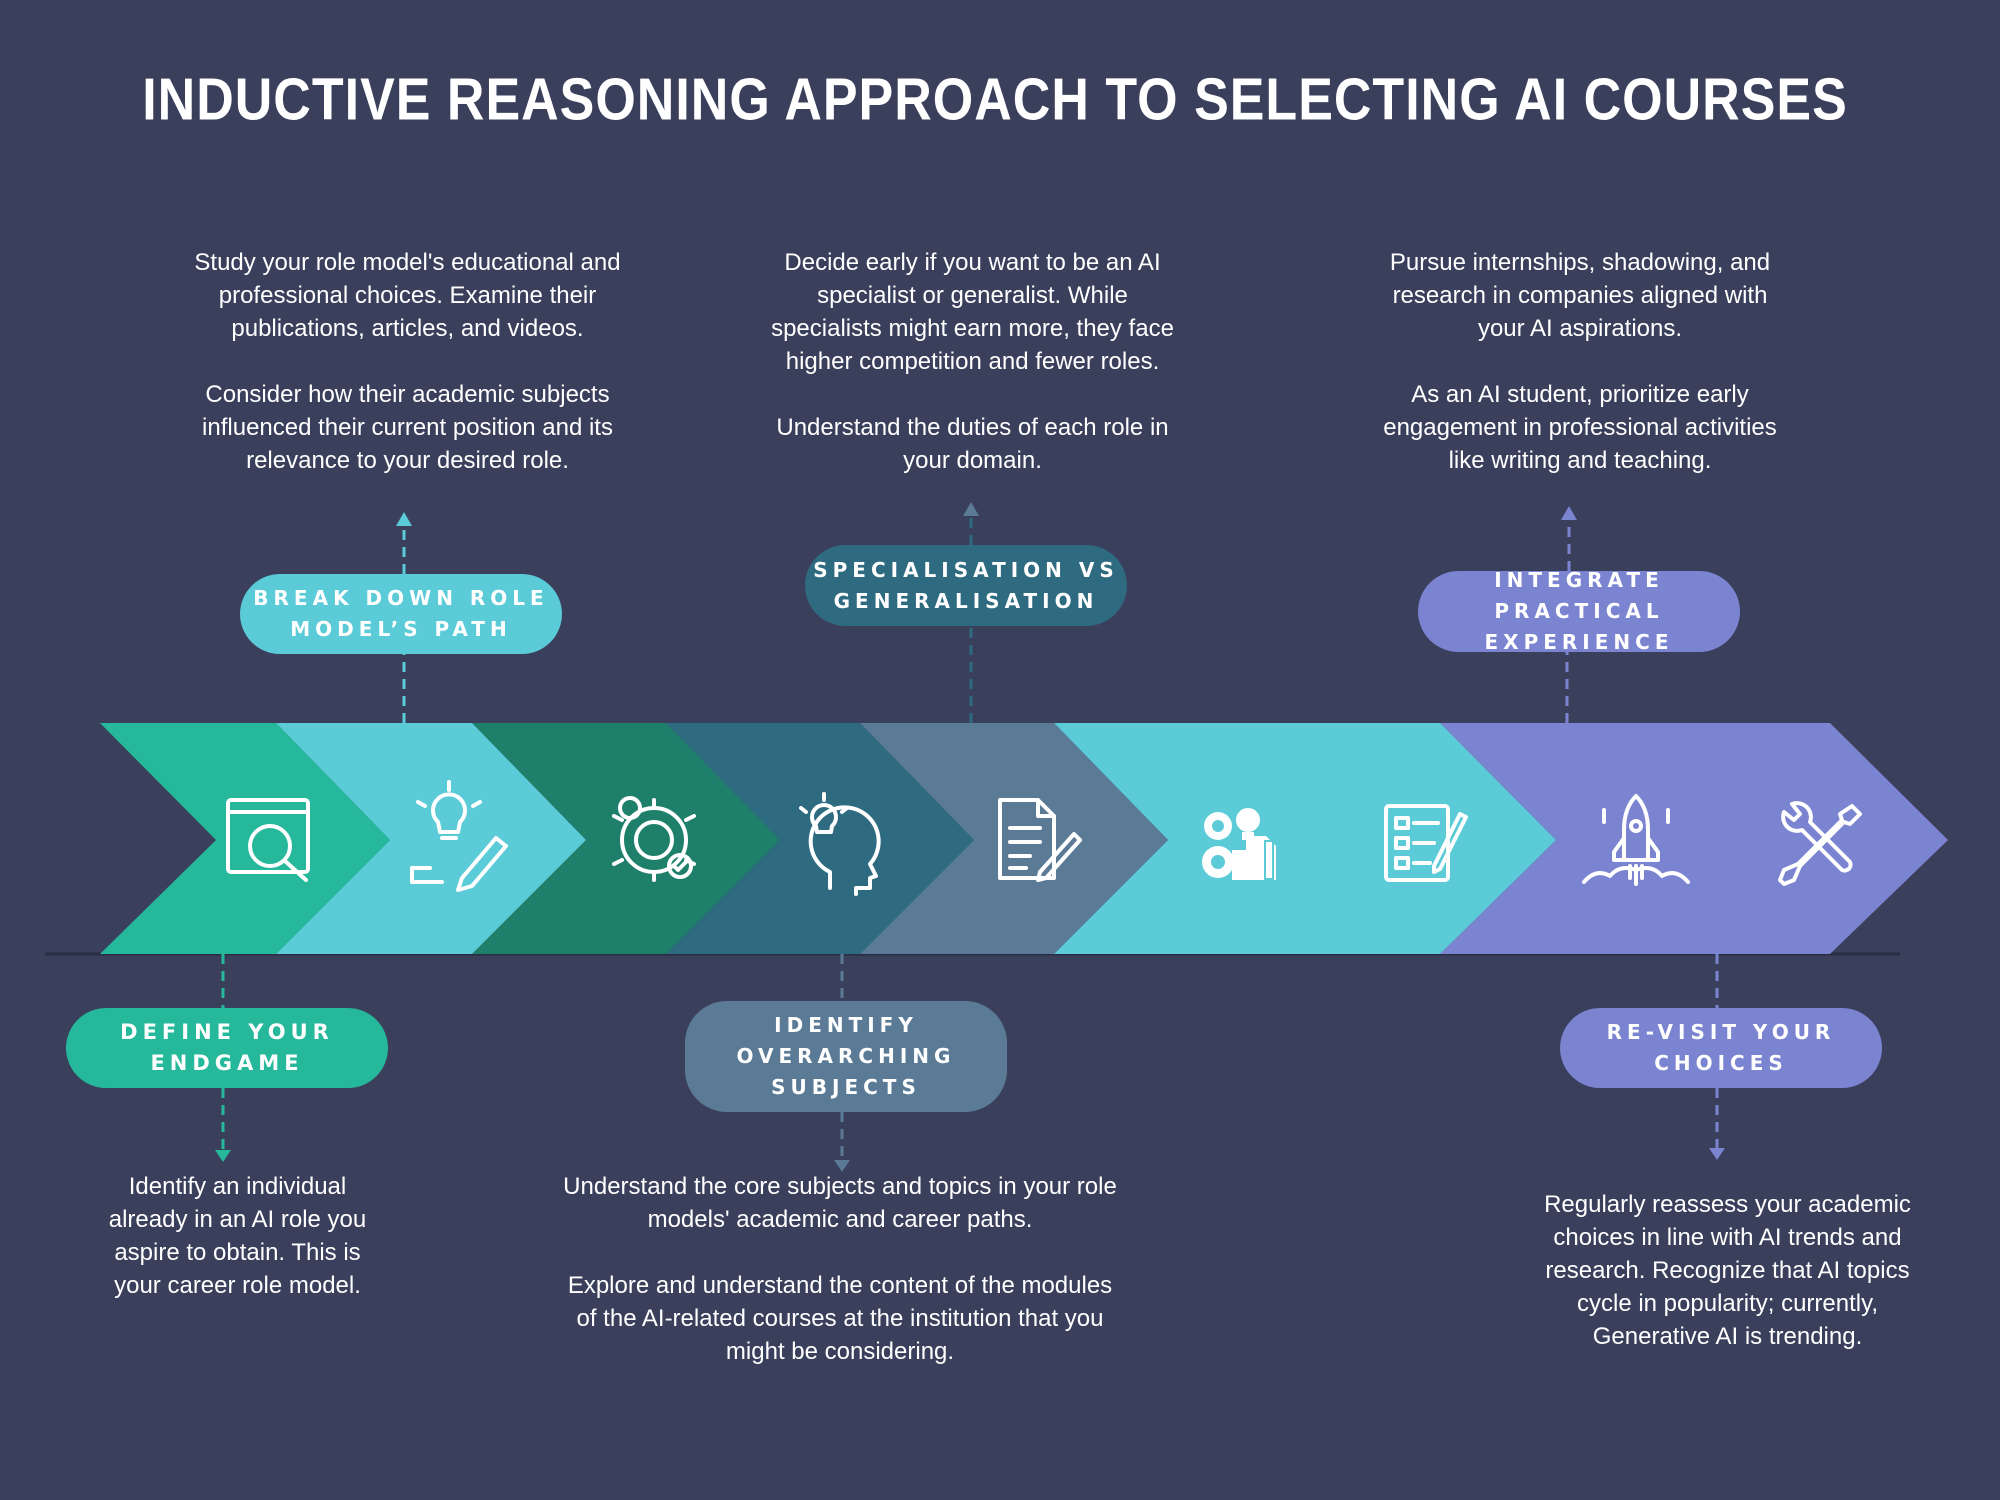  What do you see at coordinates (1820, 843) in the screenshot?
I see `tools-icon` at bounding box center [1820, 843].